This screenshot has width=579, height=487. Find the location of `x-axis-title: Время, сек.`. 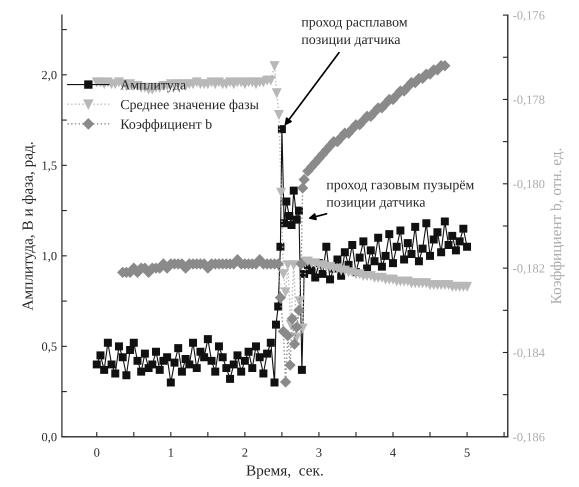

x-axis-title: Время, сек. is located at coordinates (284, 472).